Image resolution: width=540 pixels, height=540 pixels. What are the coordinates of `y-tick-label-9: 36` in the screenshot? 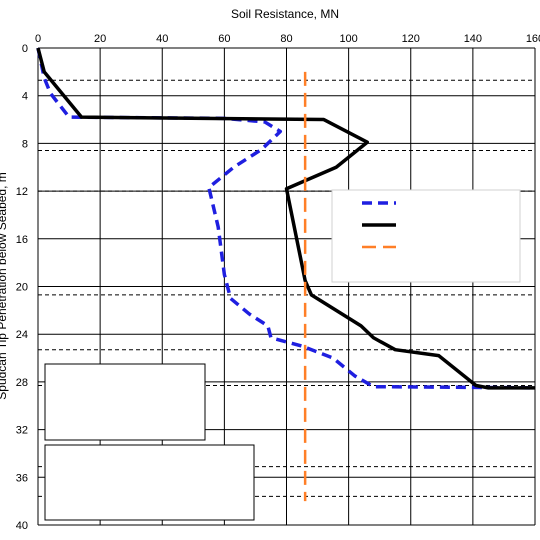 It's located at (22, 478).